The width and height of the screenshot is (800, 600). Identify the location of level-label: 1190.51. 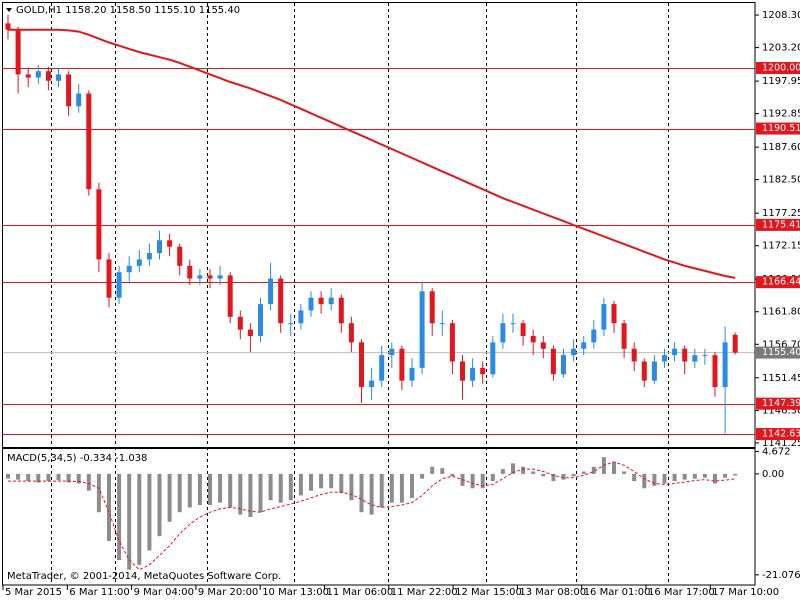
(781, 128).